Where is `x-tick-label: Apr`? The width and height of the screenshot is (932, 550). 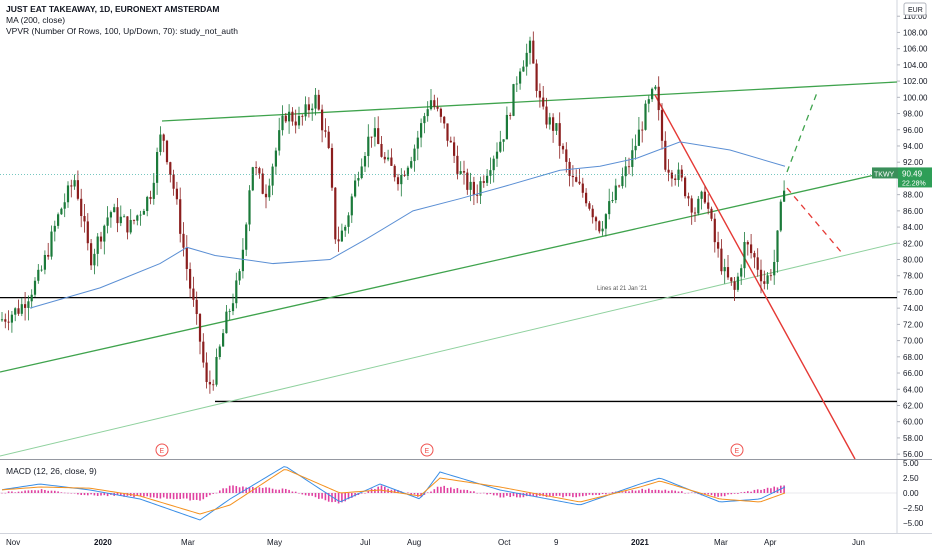 x-tick-label: Apr is located at coordinates (770, 542).